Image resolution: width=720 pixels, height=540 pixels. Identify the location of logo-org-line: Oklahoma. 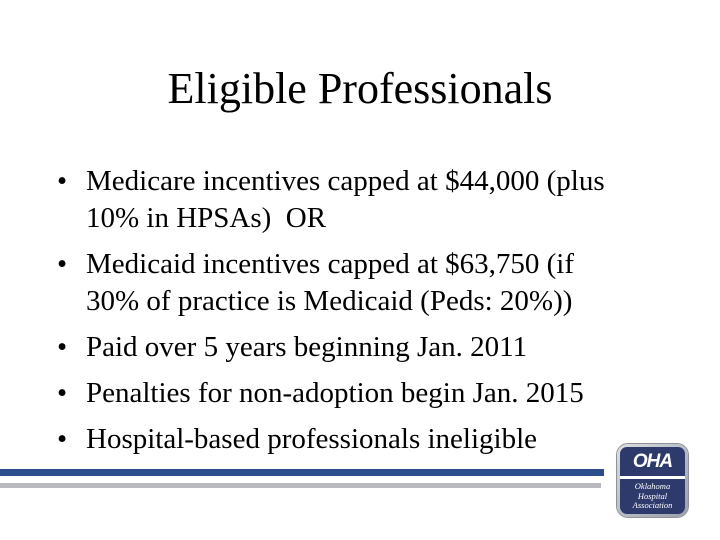
(652, 486).